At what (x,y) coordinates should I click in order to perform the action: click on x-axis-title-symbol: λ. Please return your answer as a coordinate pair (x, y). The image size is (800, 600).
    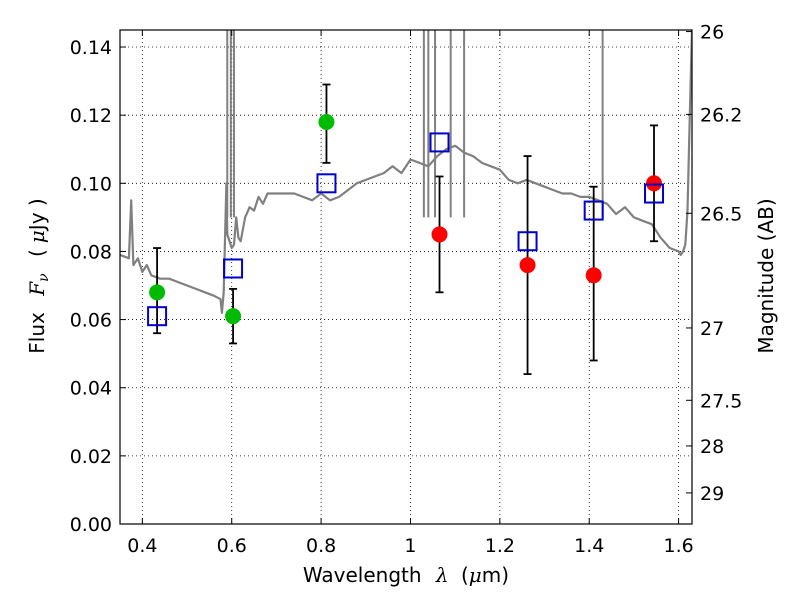
    Looking at the image, I should click on (442, 575).